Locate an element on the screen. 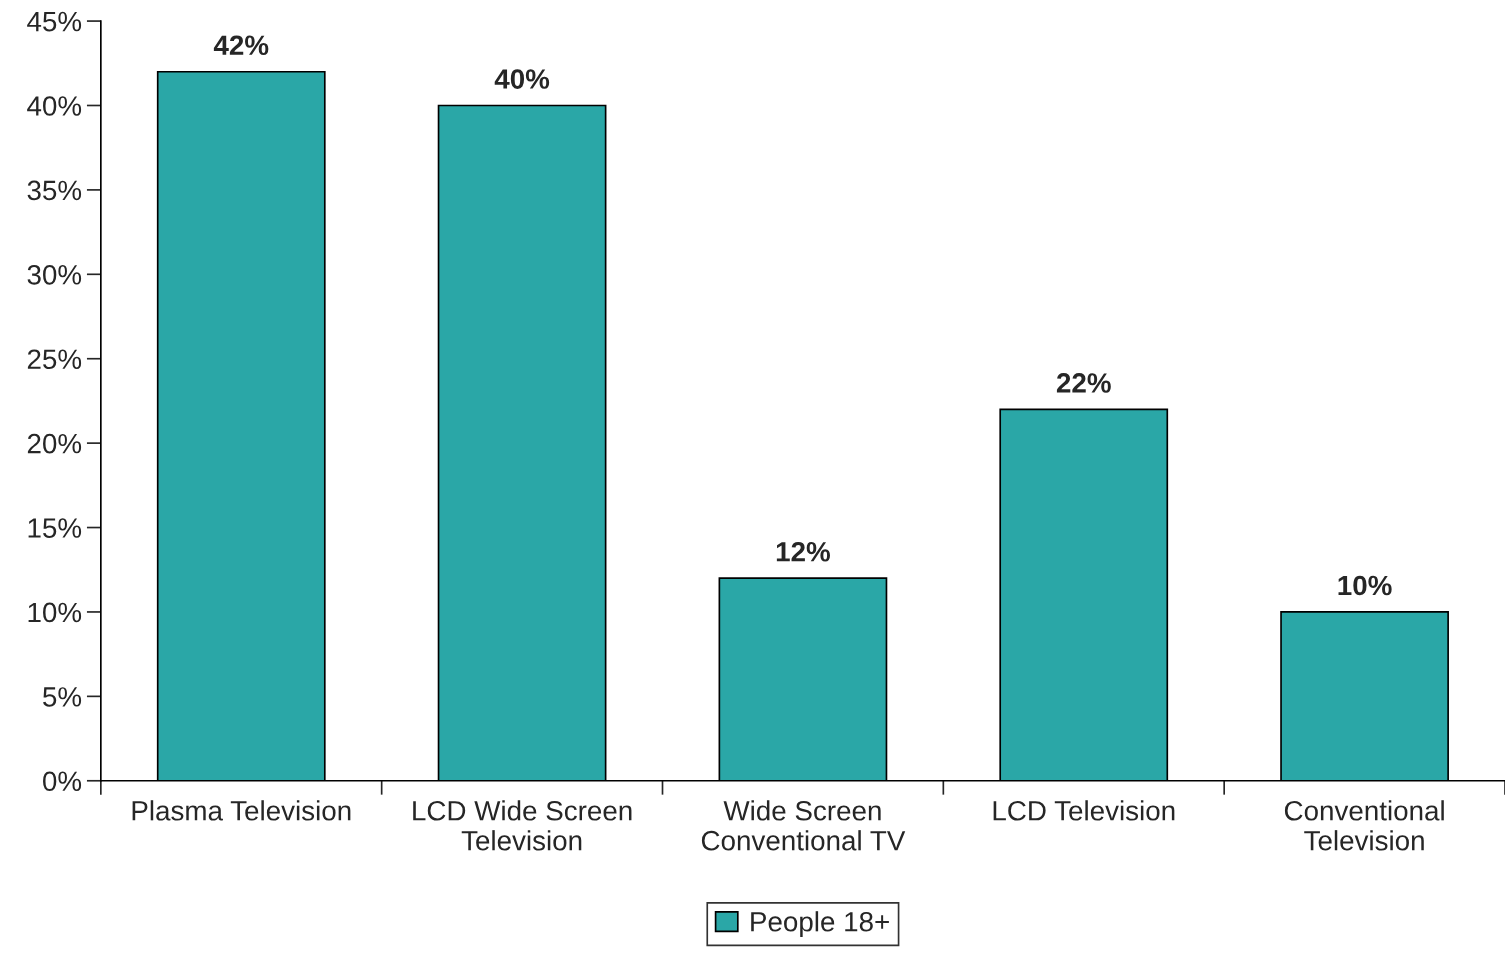 Image resolution: width=1505 pixels, height=958 pixels. data-label: 12% is located at coordinates (803, 551).